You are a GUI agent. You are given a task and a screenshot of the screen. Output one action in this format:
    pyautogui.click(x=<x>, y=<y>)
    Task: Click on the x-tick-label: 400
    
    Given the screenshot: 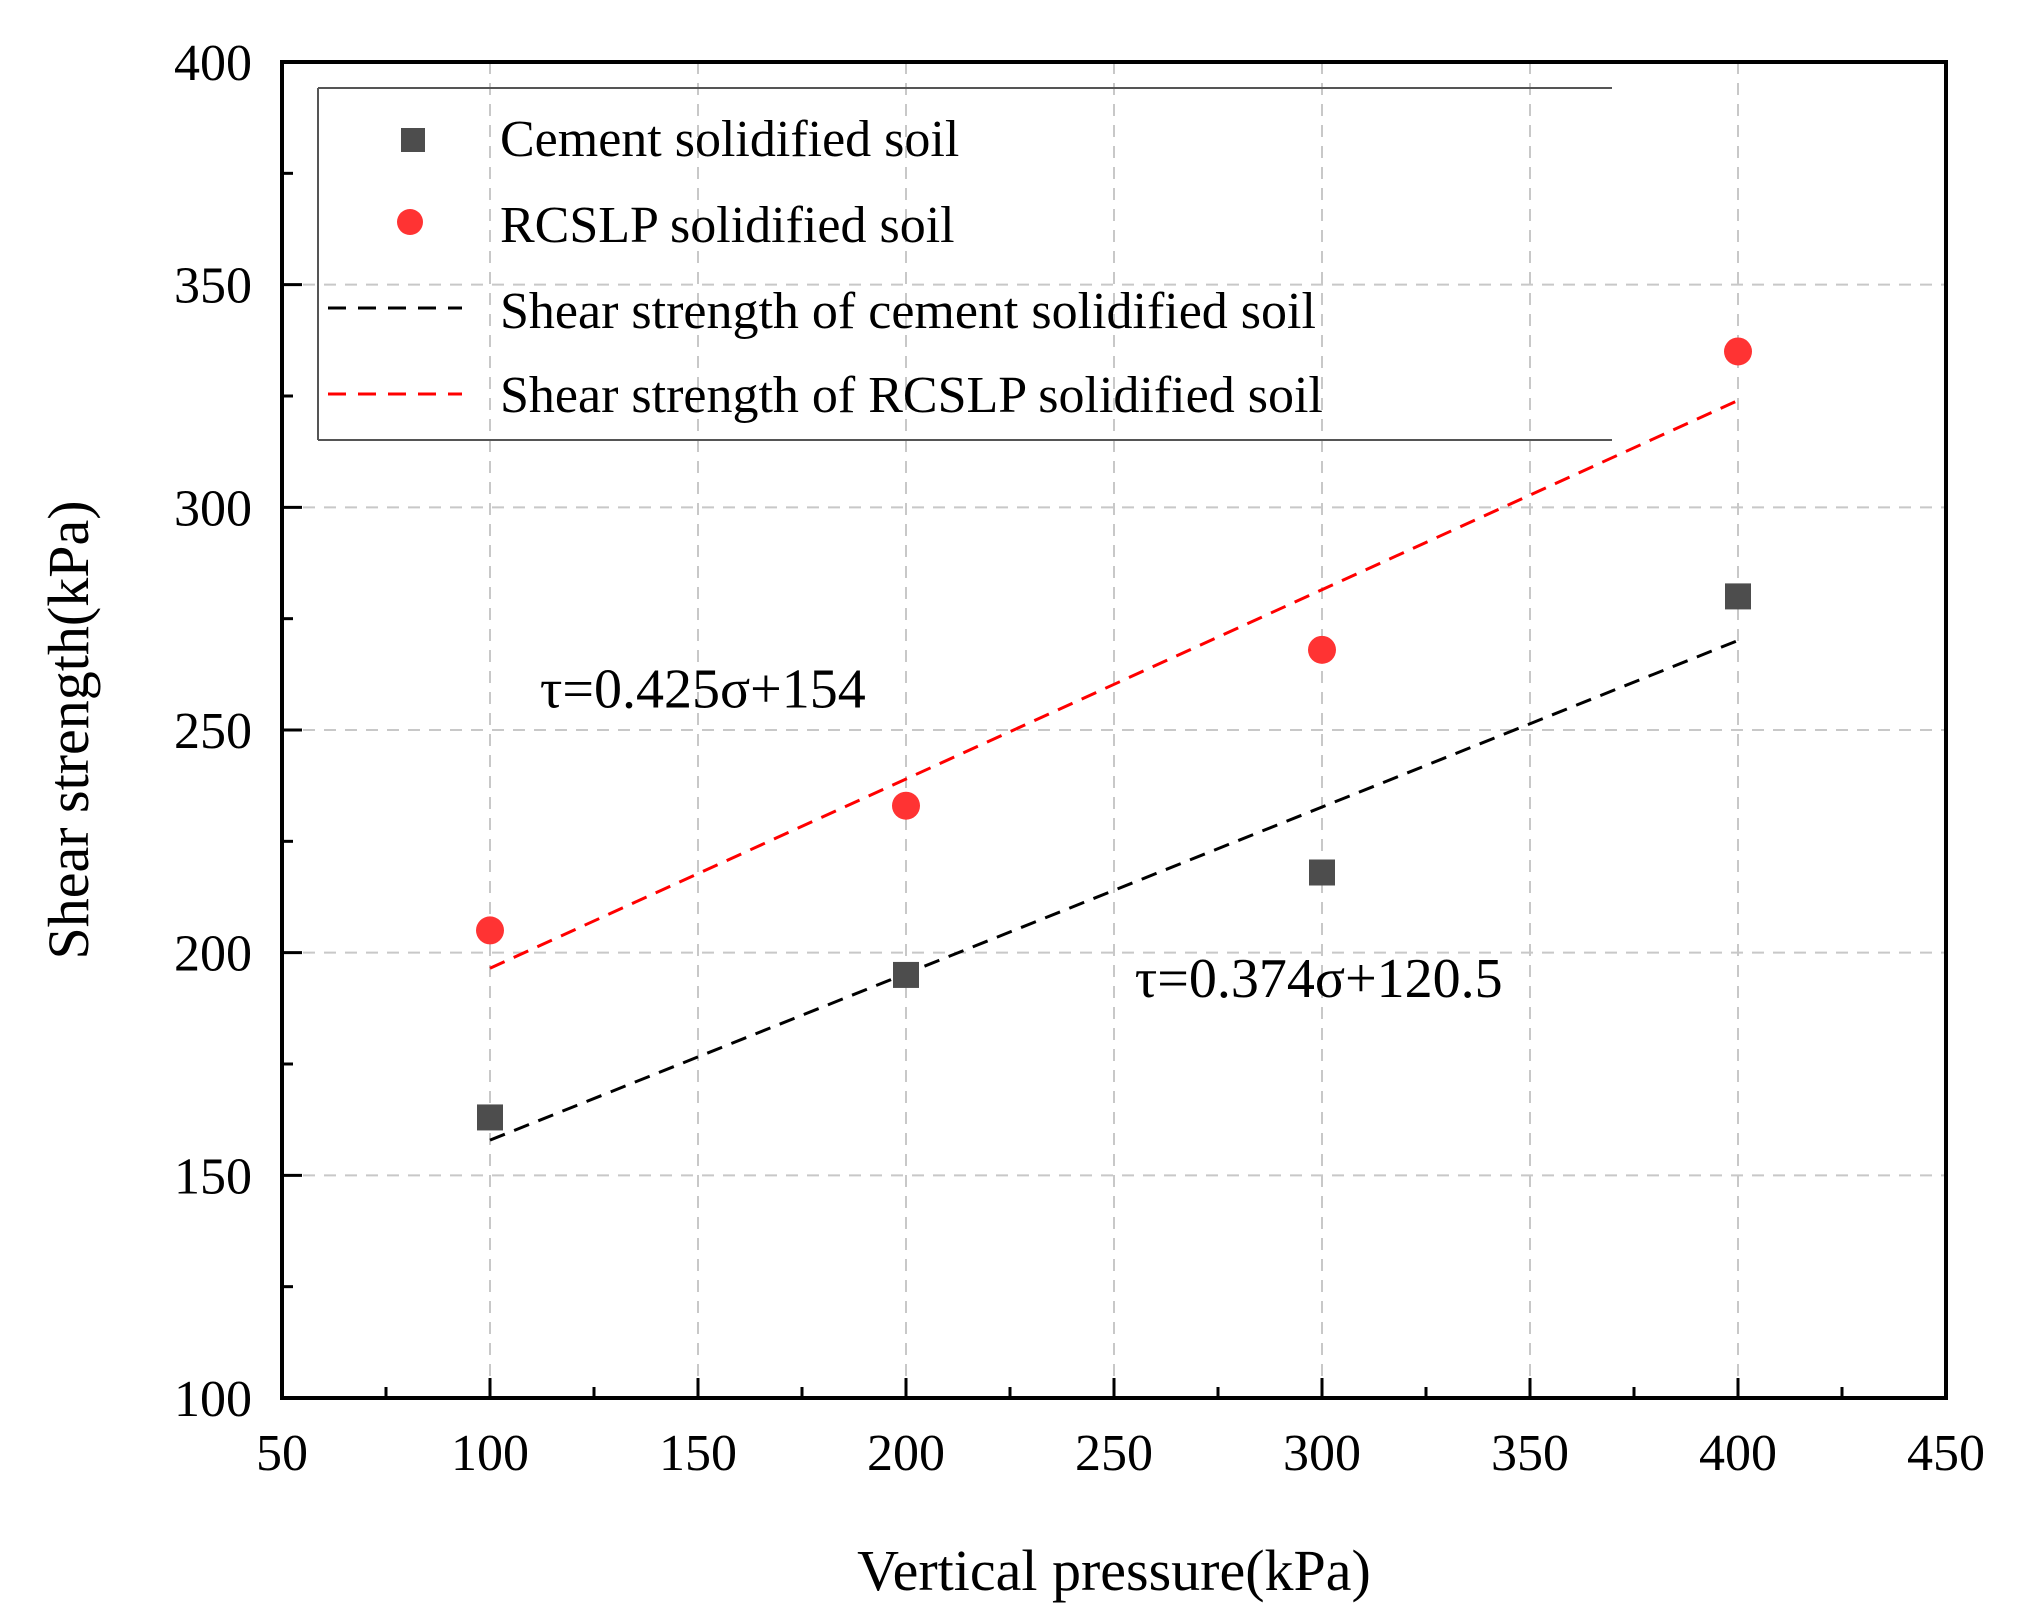 What is the action you would take?
    pyautogui.click(x=1738, y=1453)
    